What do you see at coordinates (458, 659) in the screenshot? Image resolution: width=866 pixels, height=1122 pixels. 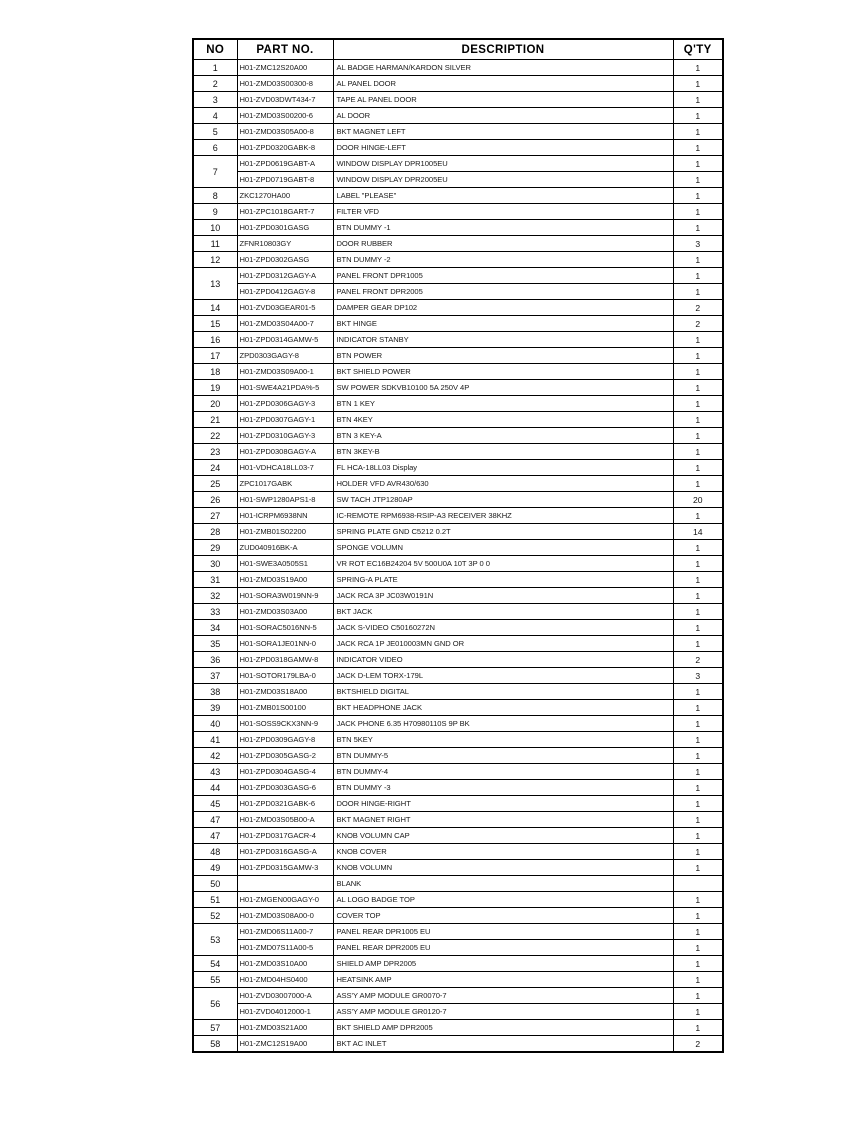 I see `table-row: 36 H01-ZPD0318GAMW-8 INDICATOR VIDEO 2` at bounding box center [458, 659].